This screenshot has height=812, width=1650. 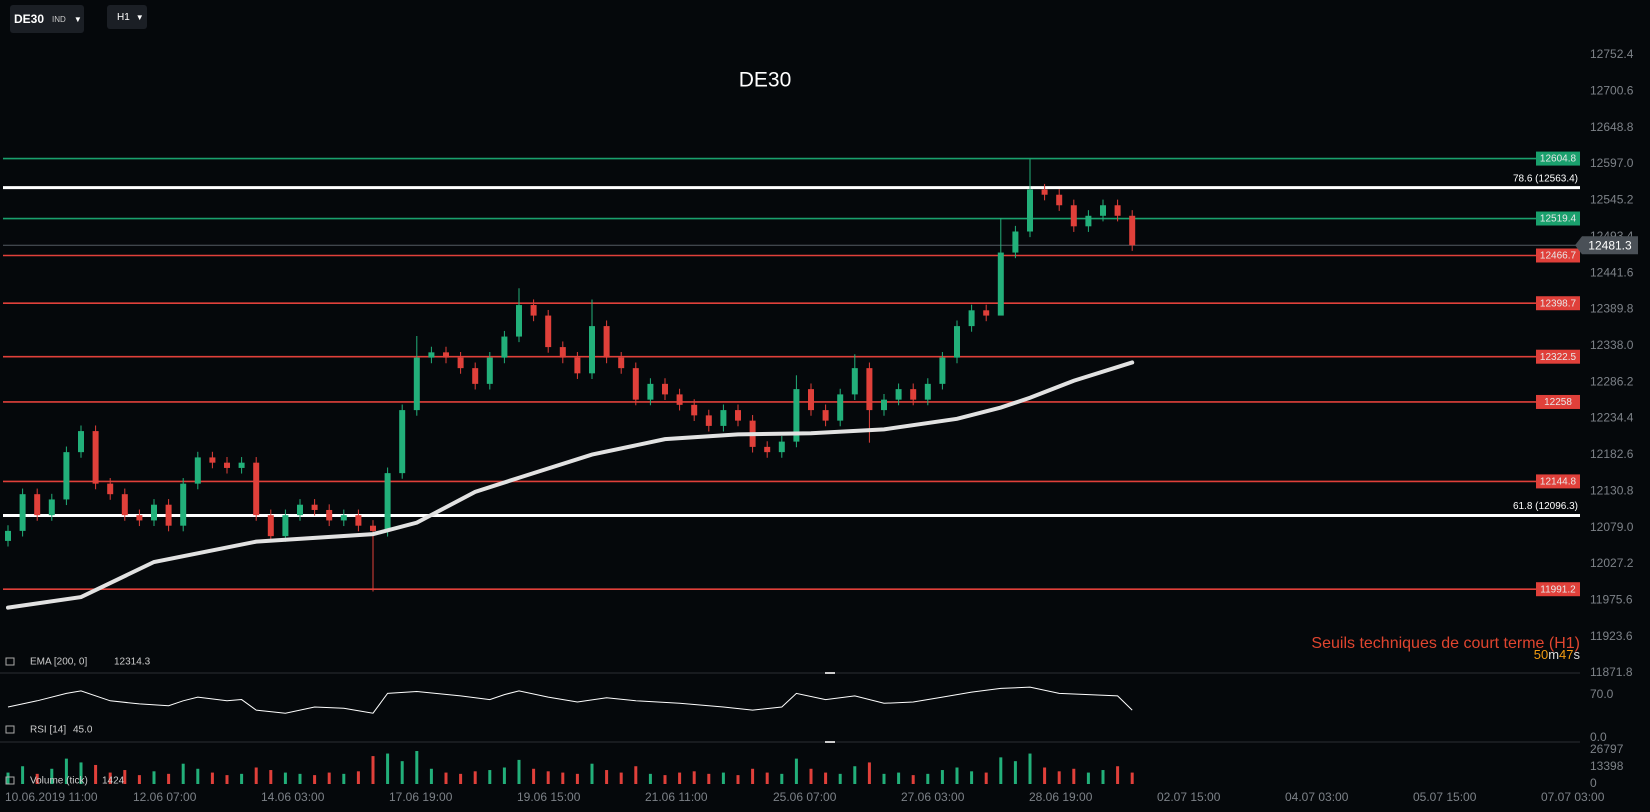 I want to click on level-label: 12322.5, so click(x=1558, y=357).